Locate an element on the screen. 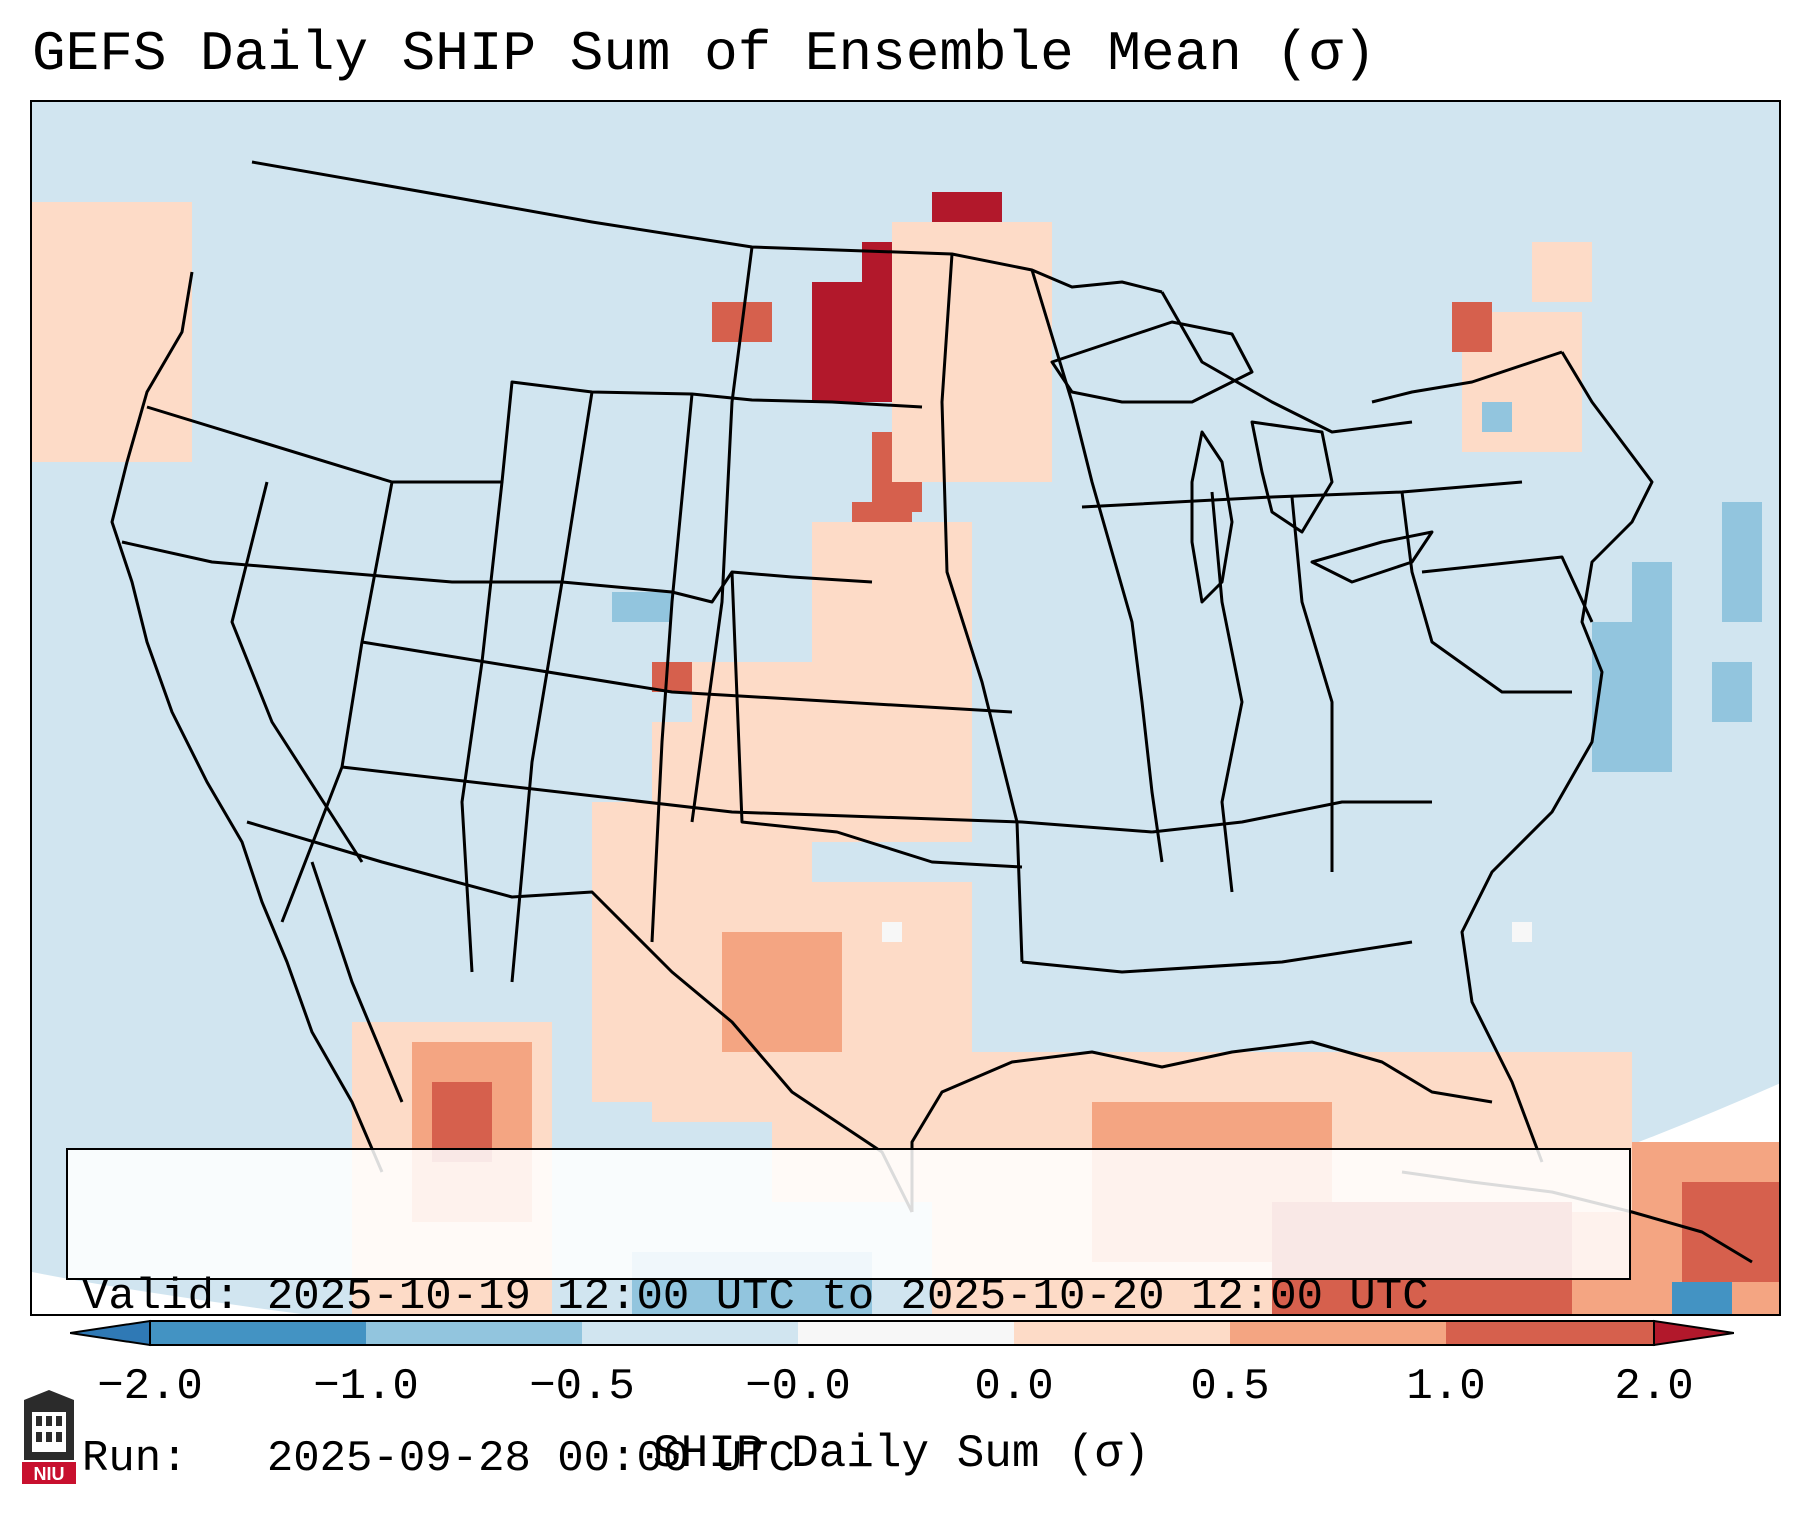 The height and width of the screenshot is (1540, 1803). pacific-coastline is located at coordinates (247, 722).